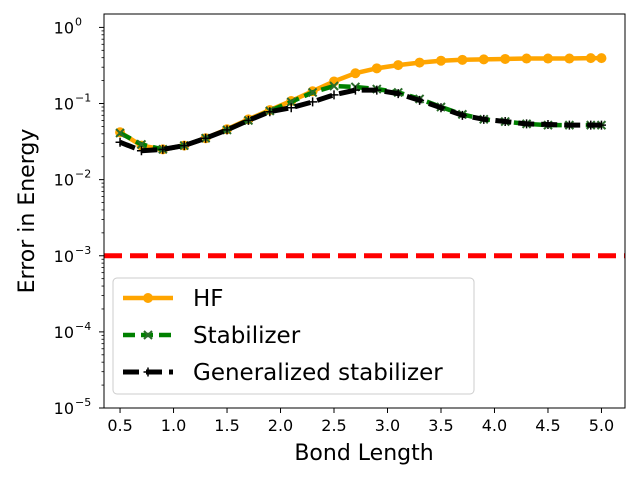 This screenshot has height=480, width=640. I want to click on y-tick-exponent: 0, so click(78, 21).